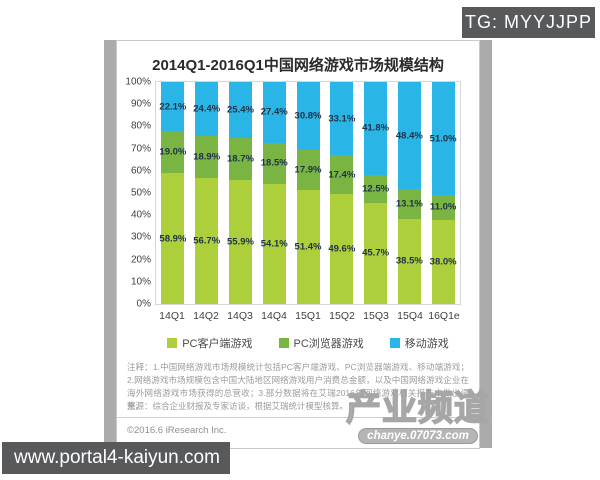  I want to click on bar-value-label: 54.1%, so click(274, 244).